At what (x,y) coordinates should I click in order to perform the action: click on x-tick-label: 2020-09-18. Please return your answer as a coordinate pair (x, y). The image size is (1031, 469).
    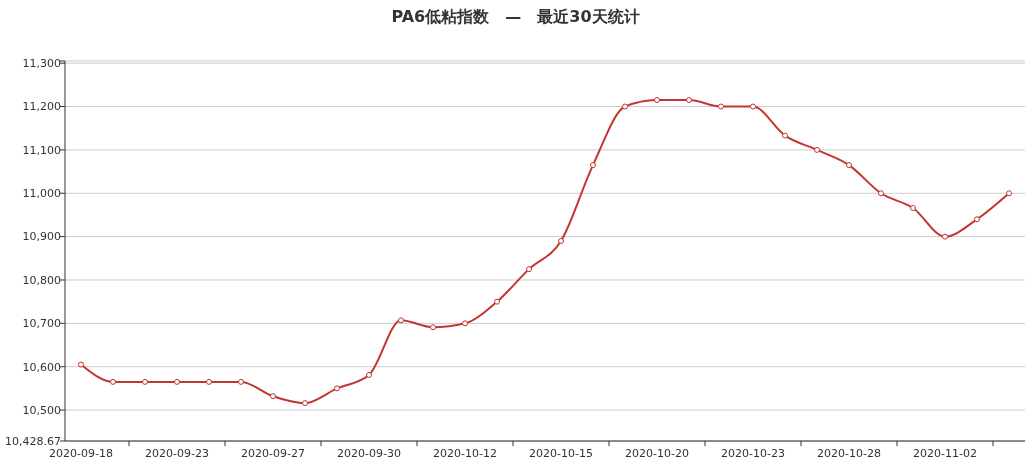
    Looking at the image, I should click on (81, 453).